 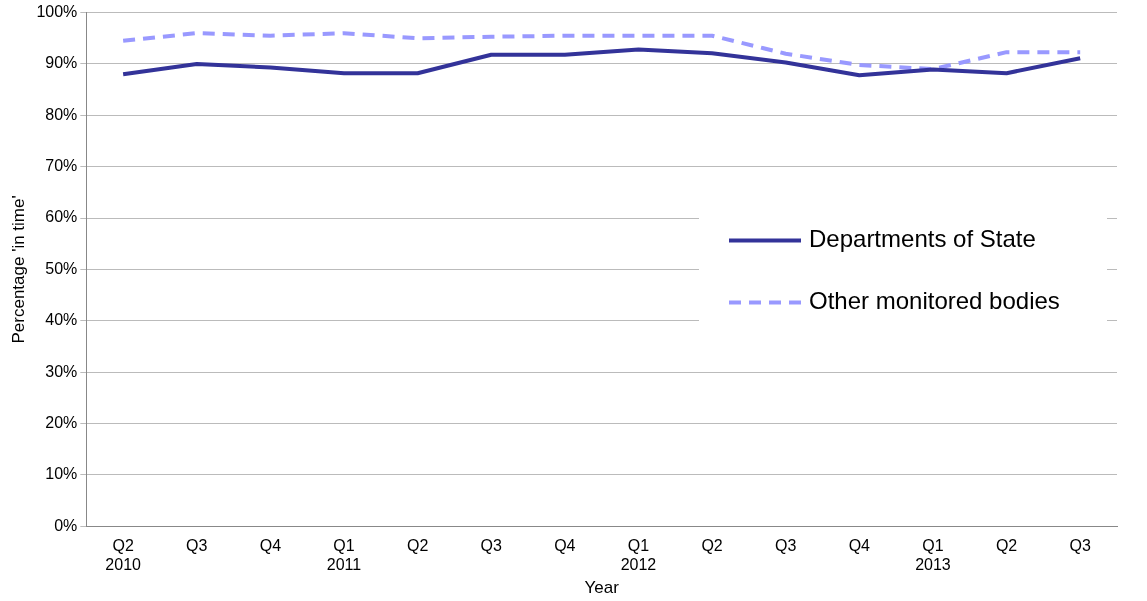 What do you see at coordinates (61, 114) in the screenshot?
I see `y-tick-label: 80%` at bounding box center [61, 114].